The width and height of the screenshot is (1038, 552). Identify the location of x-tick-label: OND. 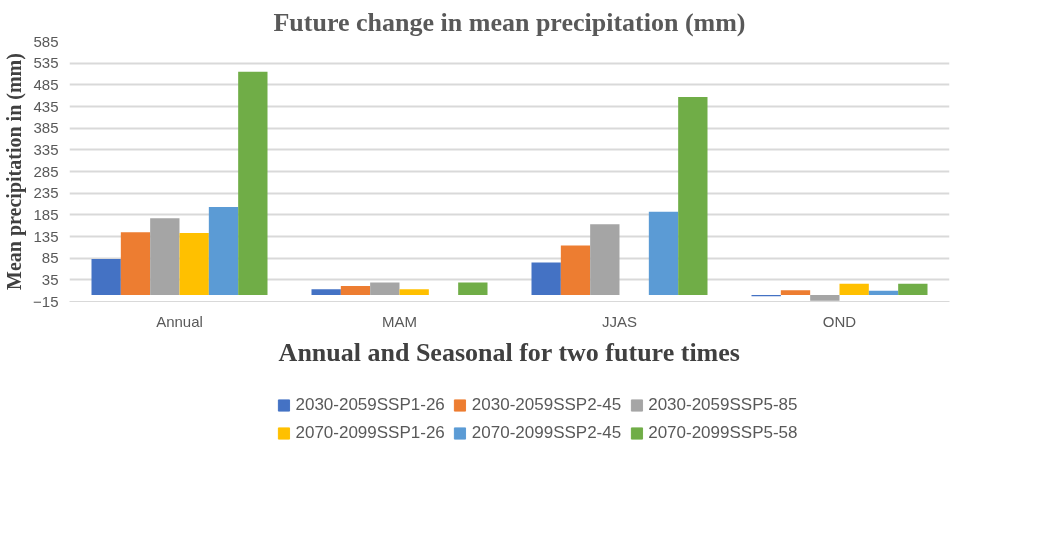
(839, 321).